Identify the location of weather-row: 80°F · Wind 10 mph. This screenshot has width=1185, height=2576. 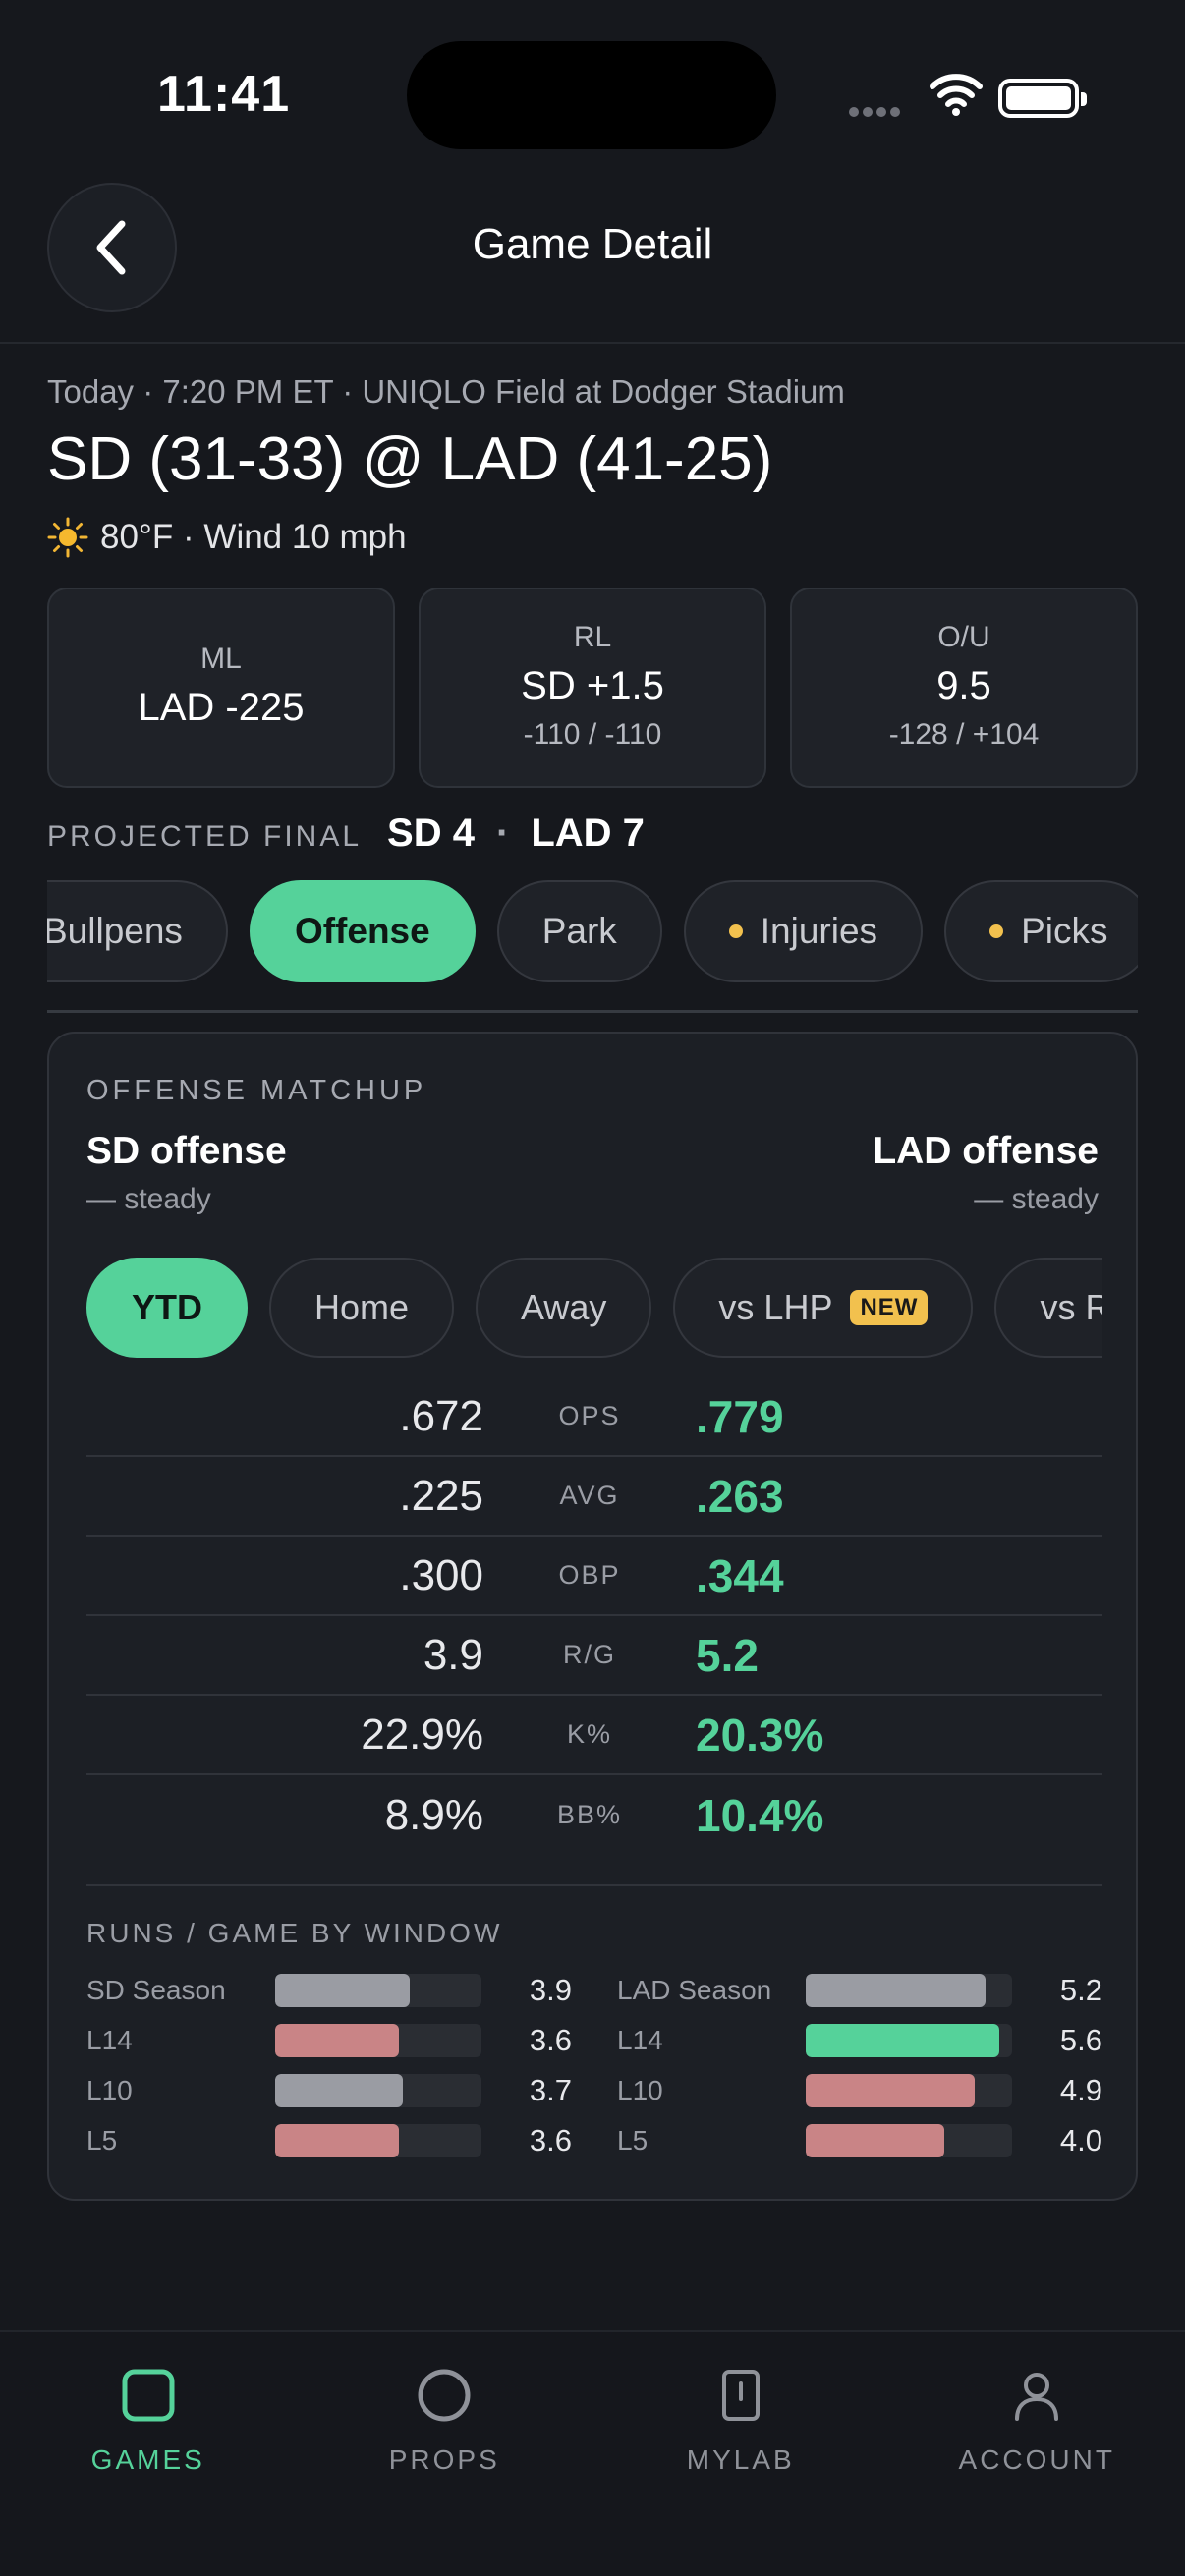
(227, 537).